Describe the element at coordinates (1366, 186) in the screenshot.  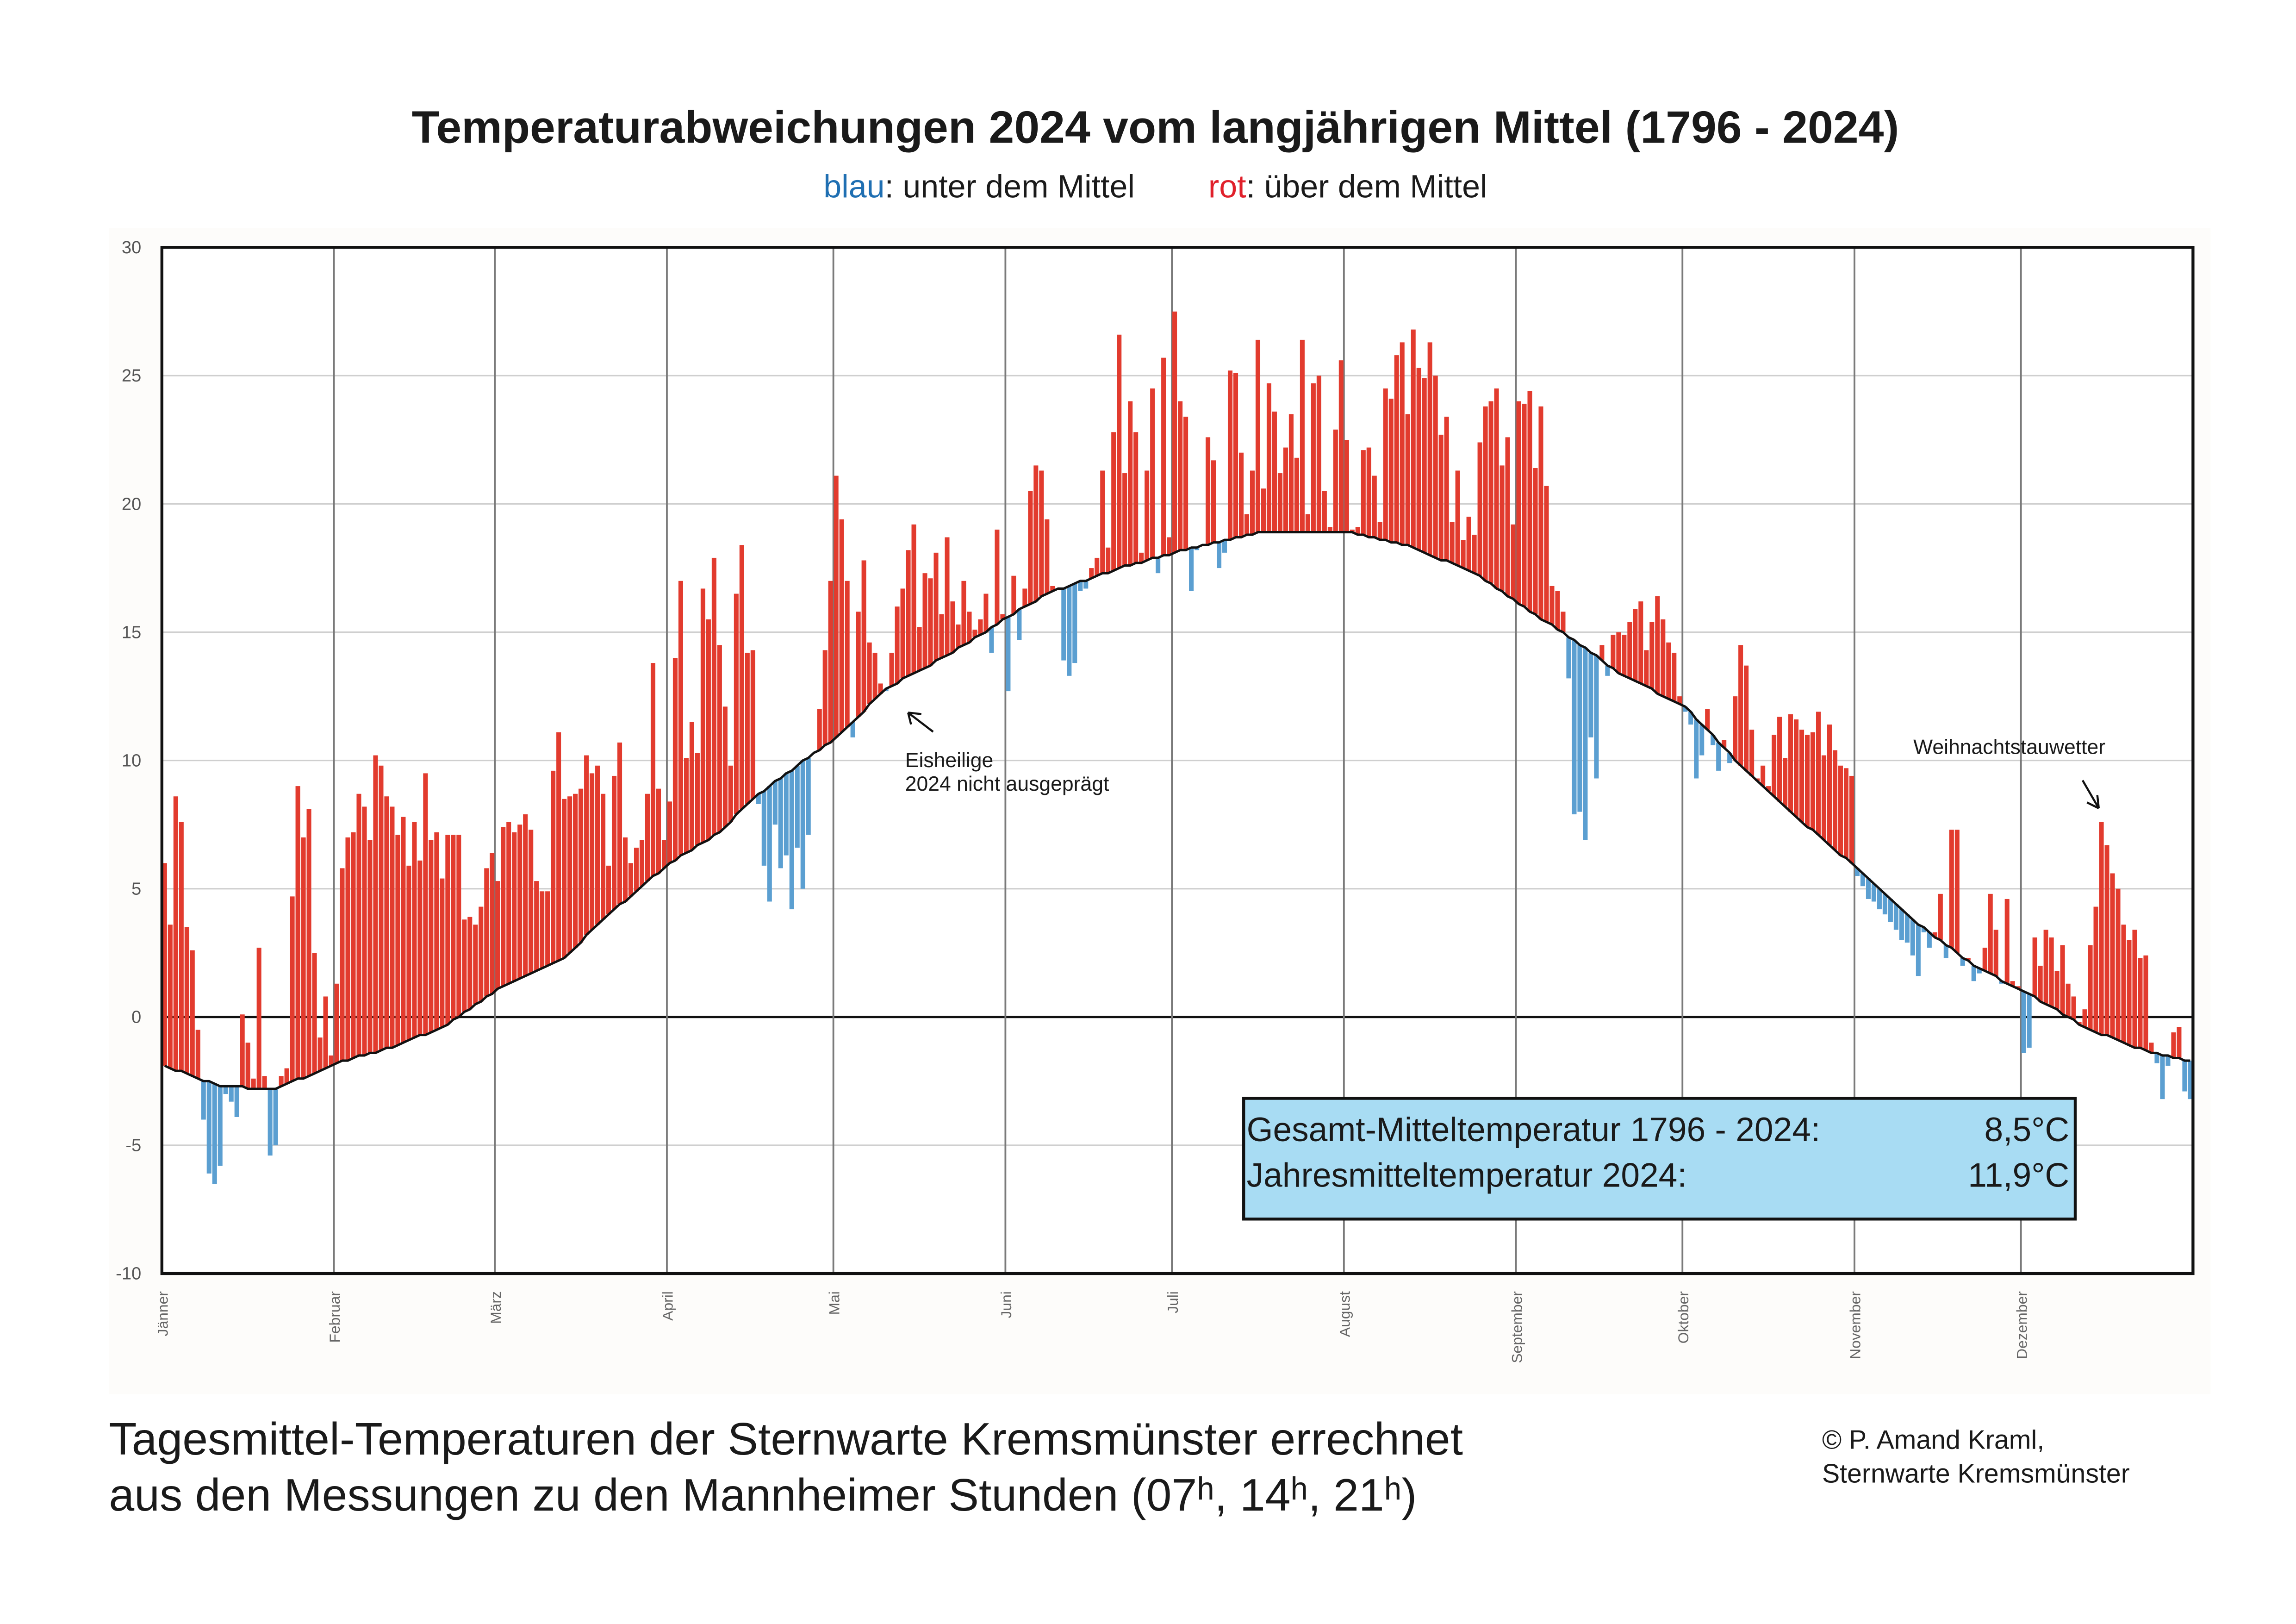
I see `legend-text: : über dem Mittel` at that location.